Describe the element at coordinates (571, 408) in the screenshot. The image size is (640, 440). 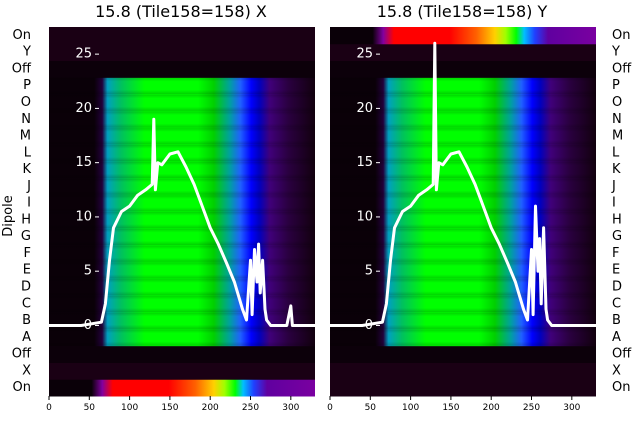
I see `x-tick-label: 300` at that location.